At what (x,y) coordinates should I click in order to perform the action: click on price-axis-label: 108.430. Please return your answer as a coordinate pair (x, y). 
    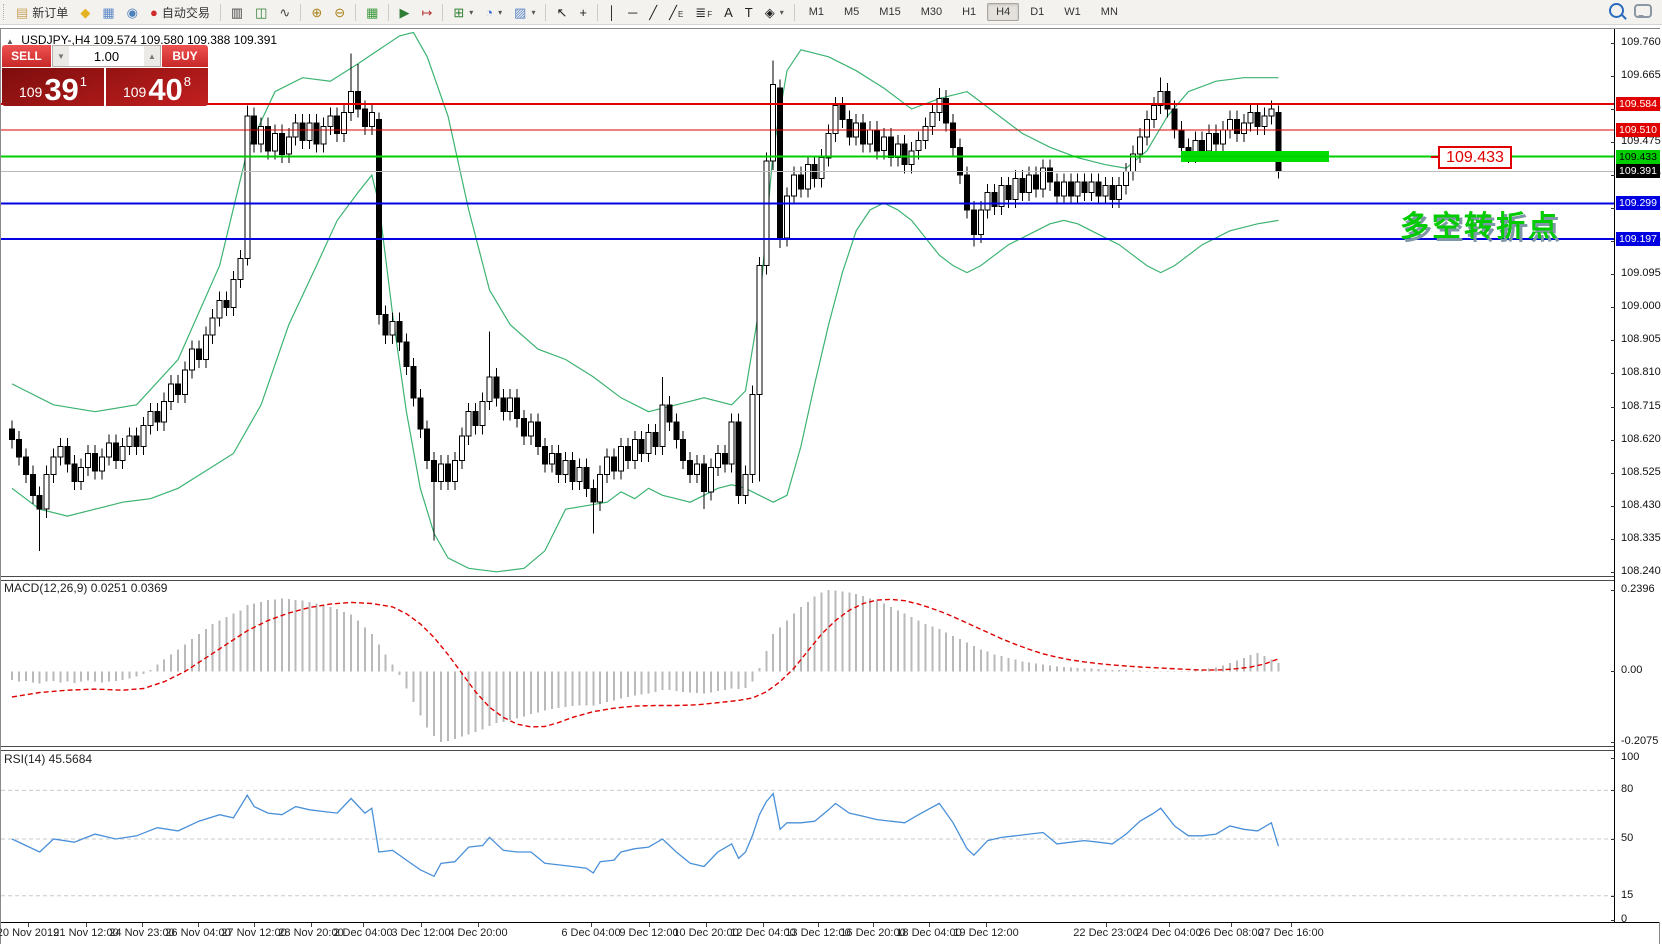
    Looking at the image, I should click on (1641, 504).